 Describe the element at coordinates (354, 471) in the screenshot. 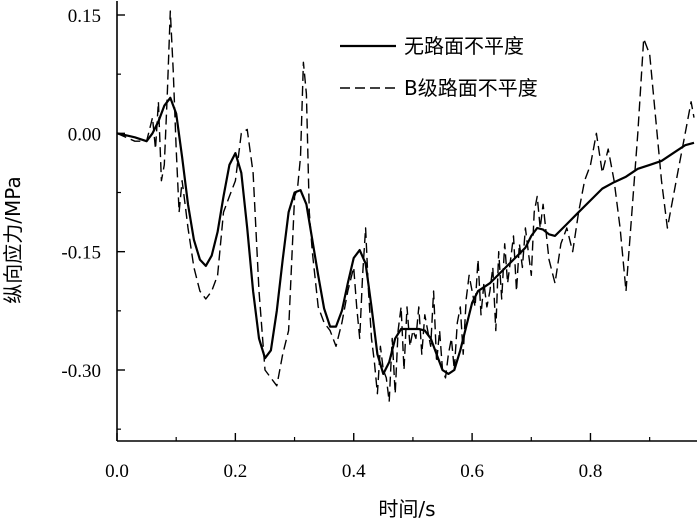

I see `x-tick-label: 0.4` at that location.